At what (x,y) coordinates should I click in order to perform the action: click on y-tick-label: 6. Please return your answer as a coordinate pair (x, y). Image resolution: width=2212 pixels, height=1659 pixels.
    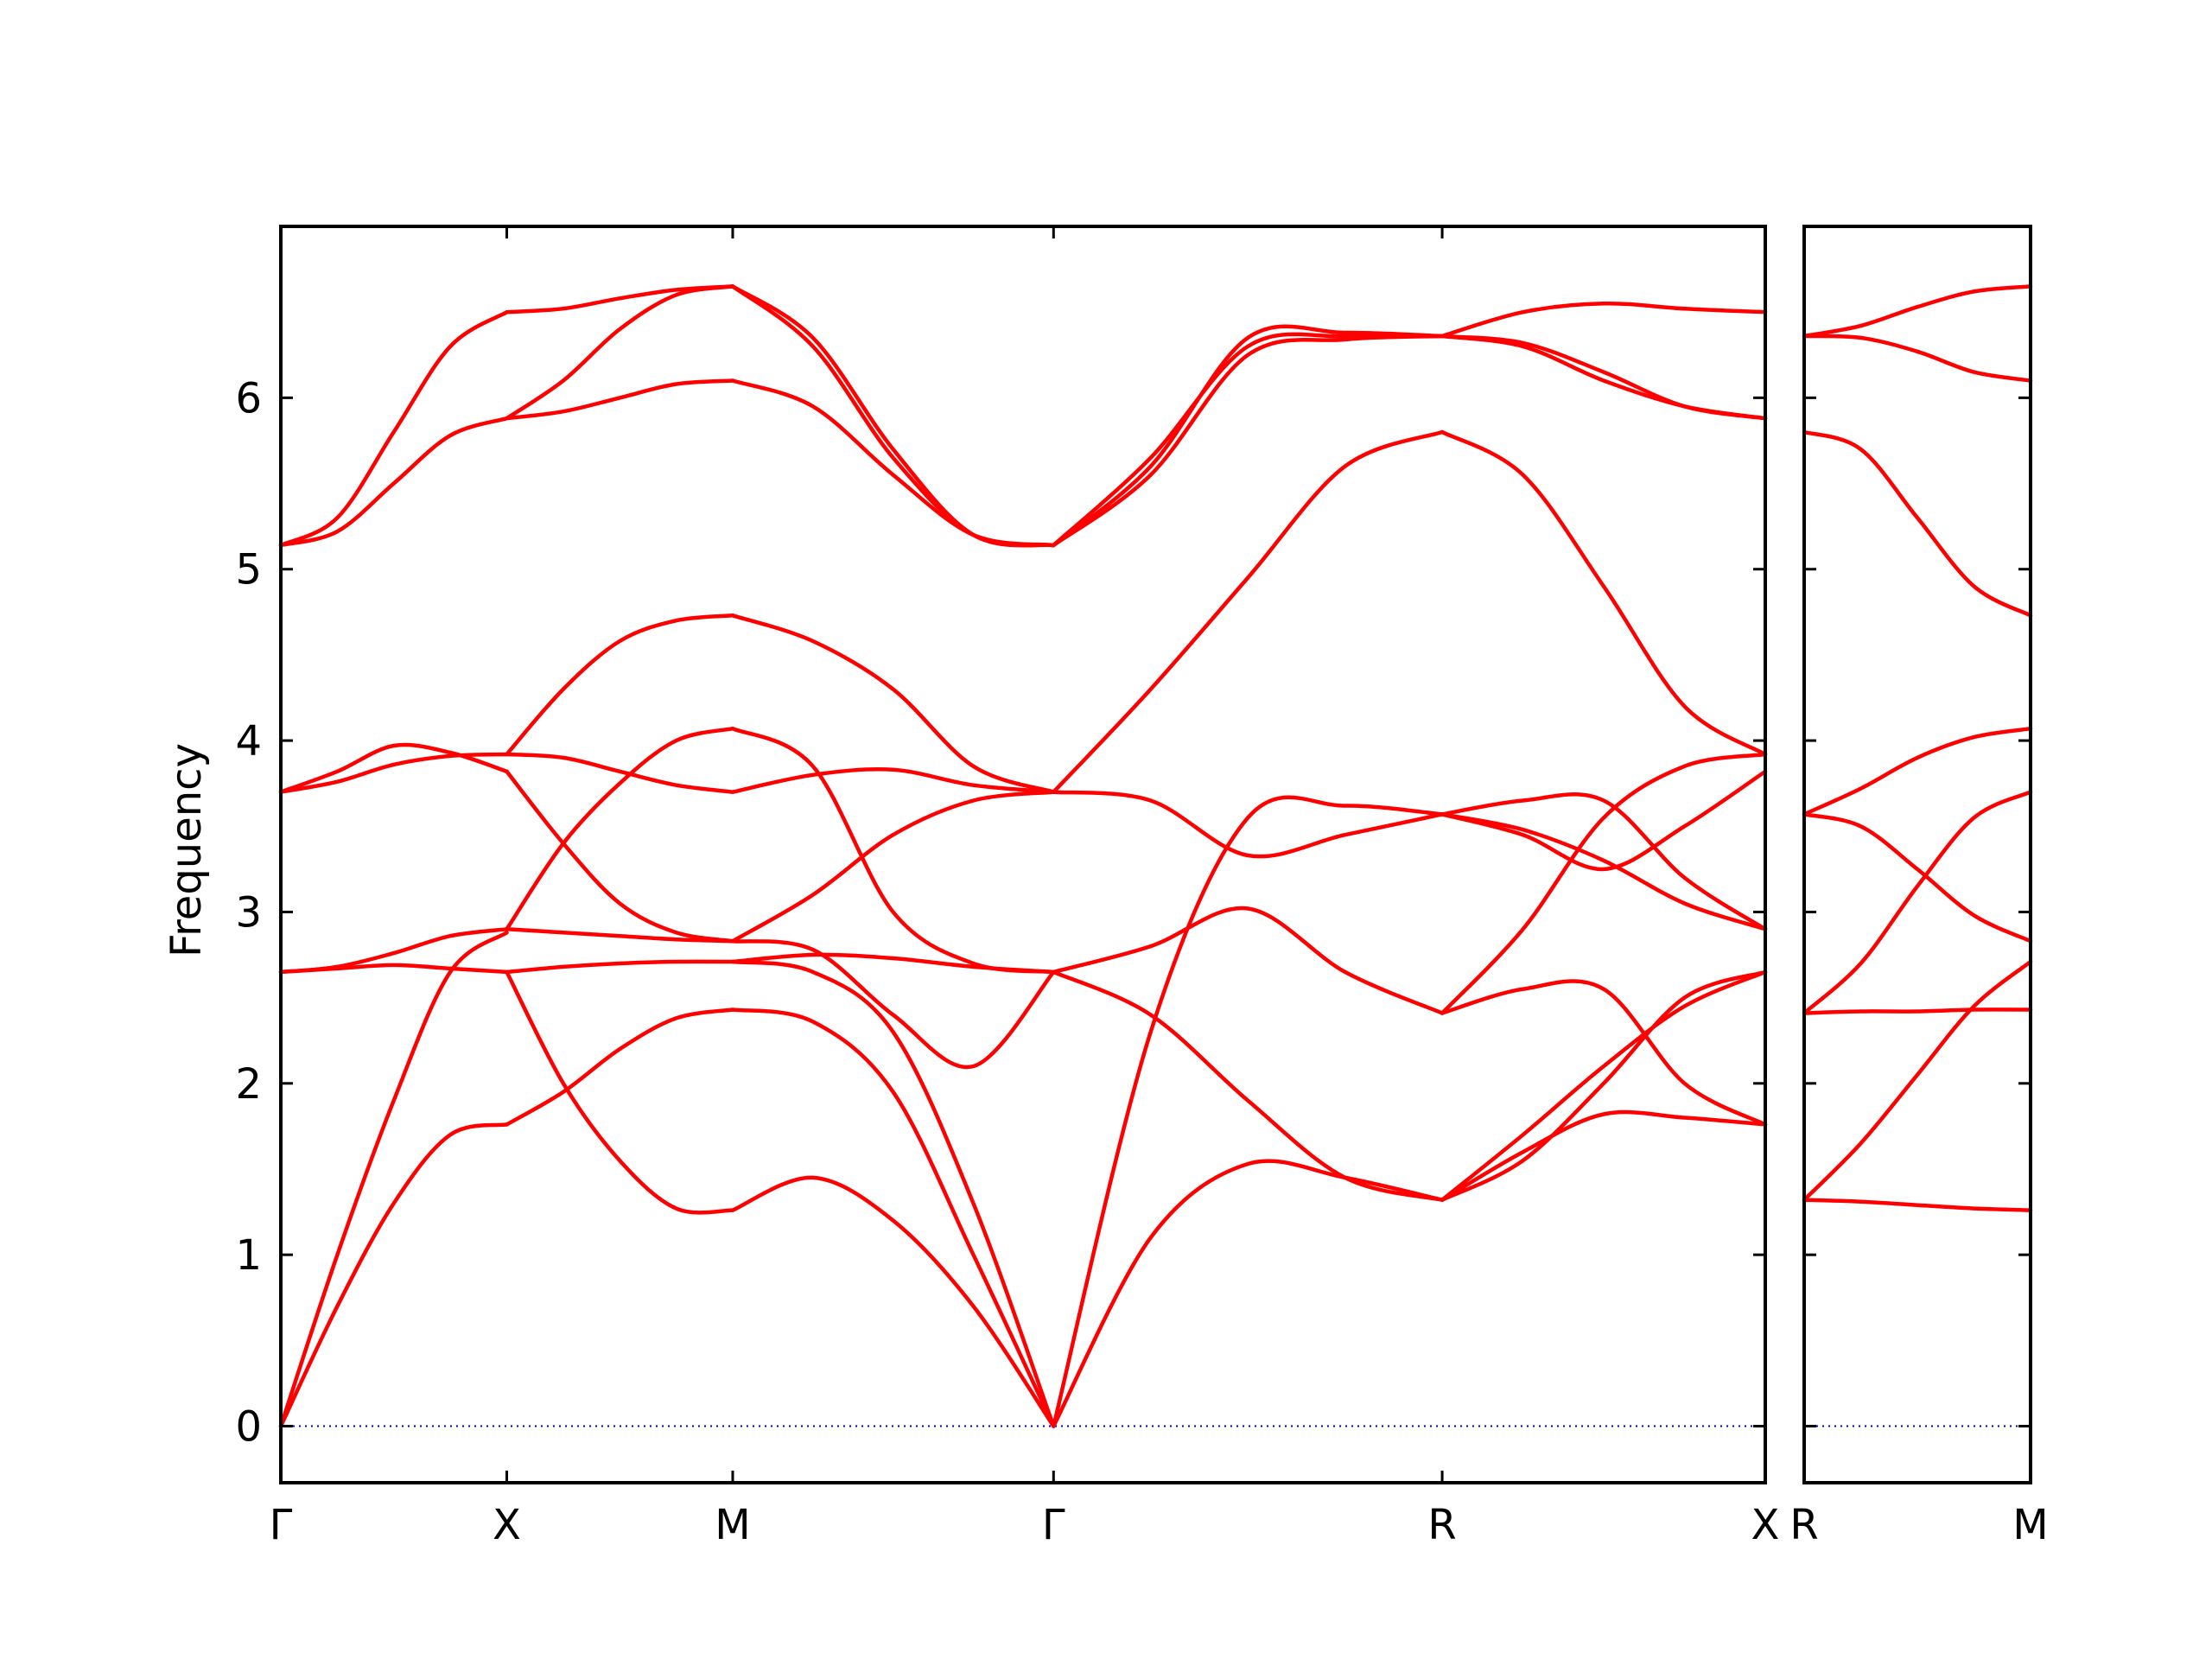
    Looking at the image, I should click on (248, 398).